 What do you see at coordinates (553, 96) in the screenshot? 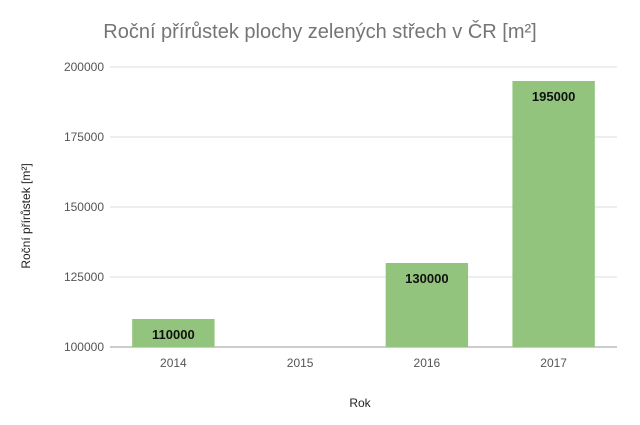
I see `bar-data-label: 195000` at bounding box center [553, 96].